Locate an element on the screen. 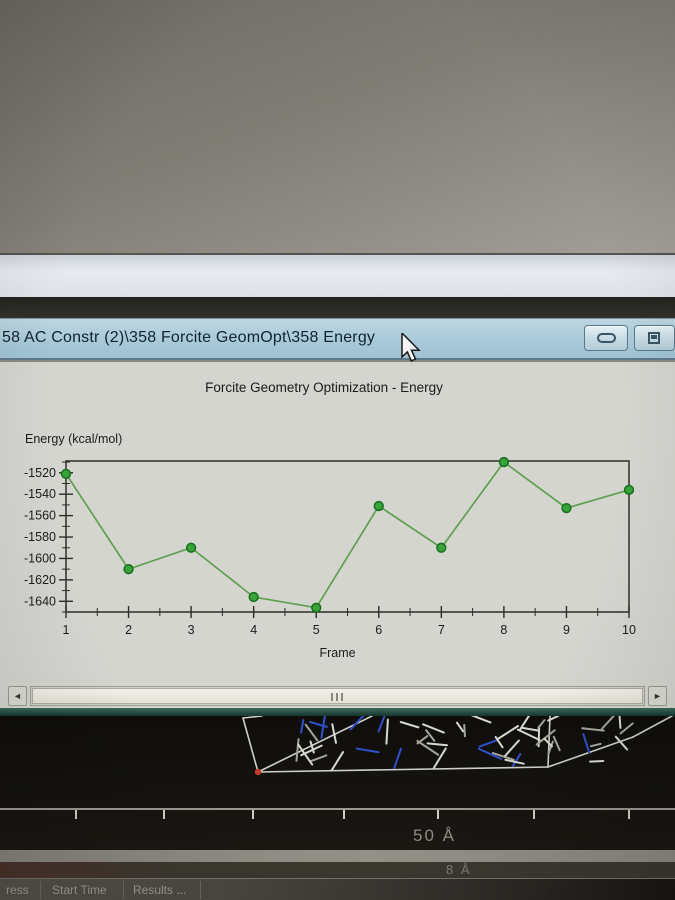 The height and width of the screenshot is (900, 675). viewer-top-edge is located at coordinates (337, 712).